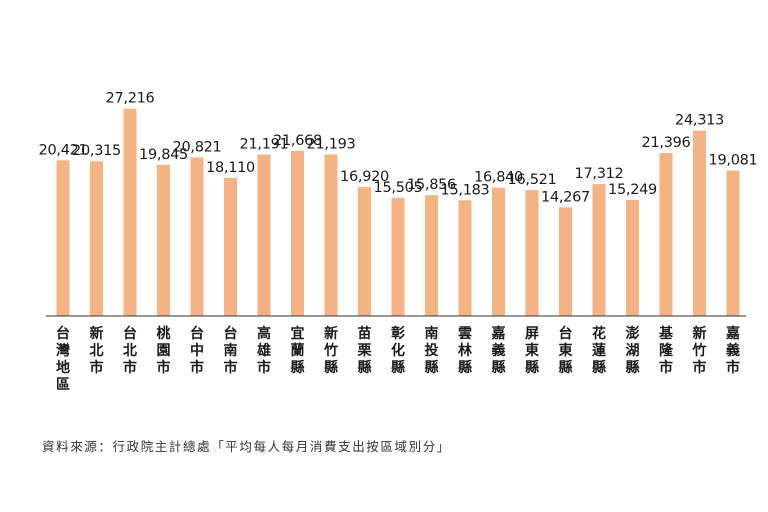 The image size is (768, 512). Describe the element at coordinates (365, 350) in the screenshot. I see `category-label-9: 苗栗縣` at that location.